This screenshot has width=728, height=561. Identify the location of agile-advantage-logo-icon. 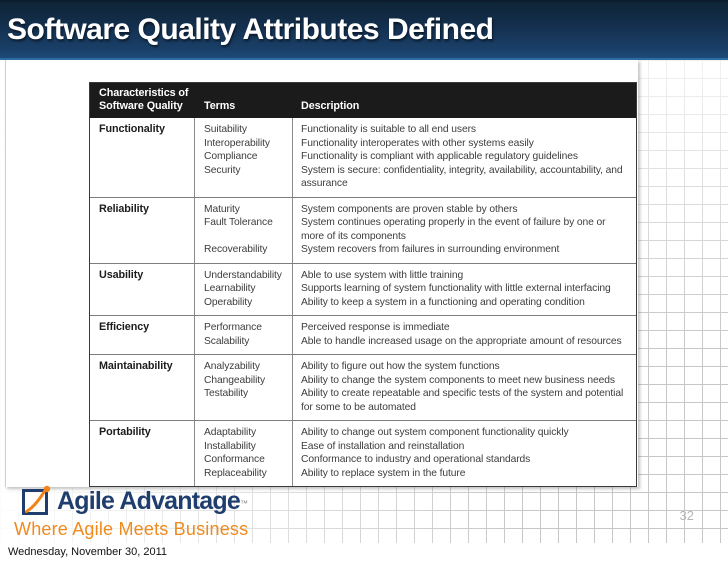
(36, 500).